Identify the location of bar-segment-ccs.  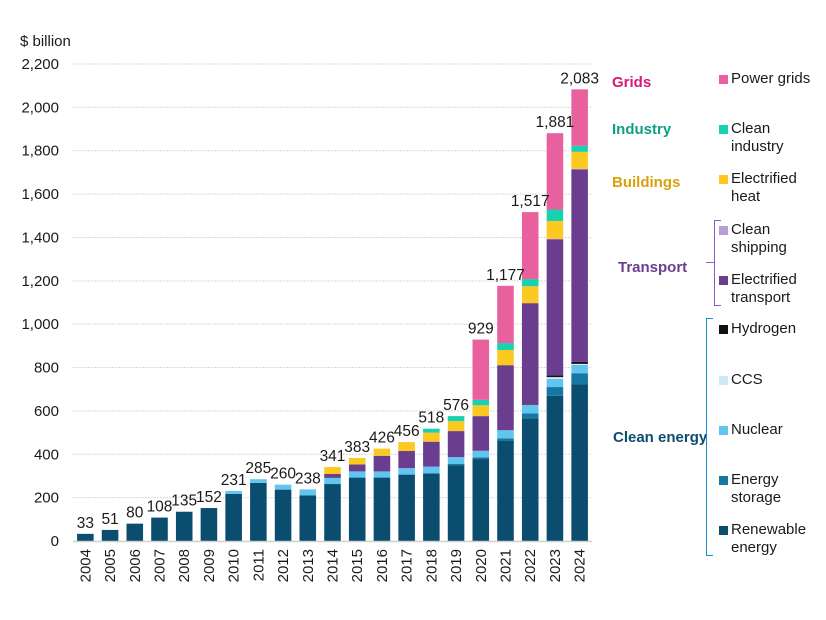
(579, 364).